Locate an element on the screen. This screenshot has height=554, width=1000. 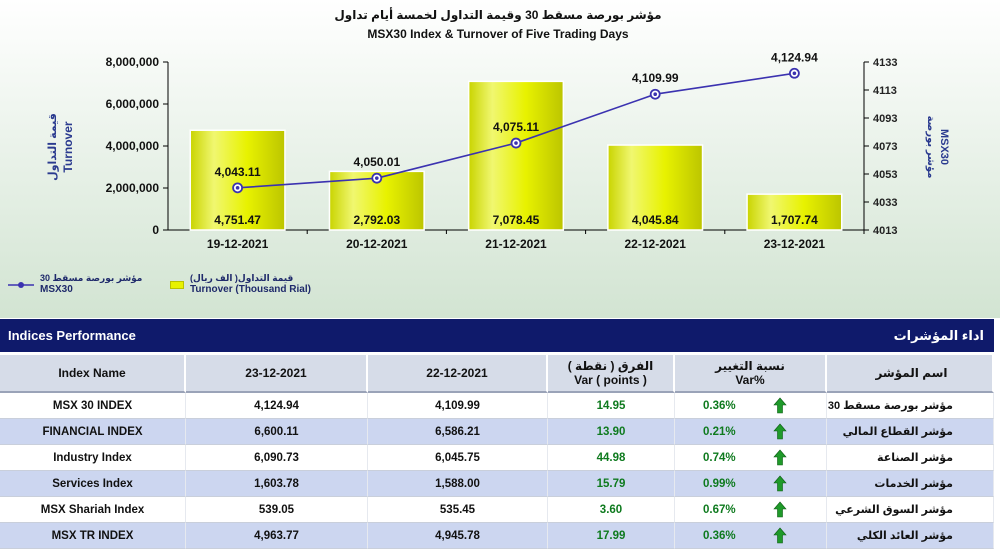
legend-line: مؤشر بورصة مسقط 30 MSX30 is located at coordinates (91, 284).